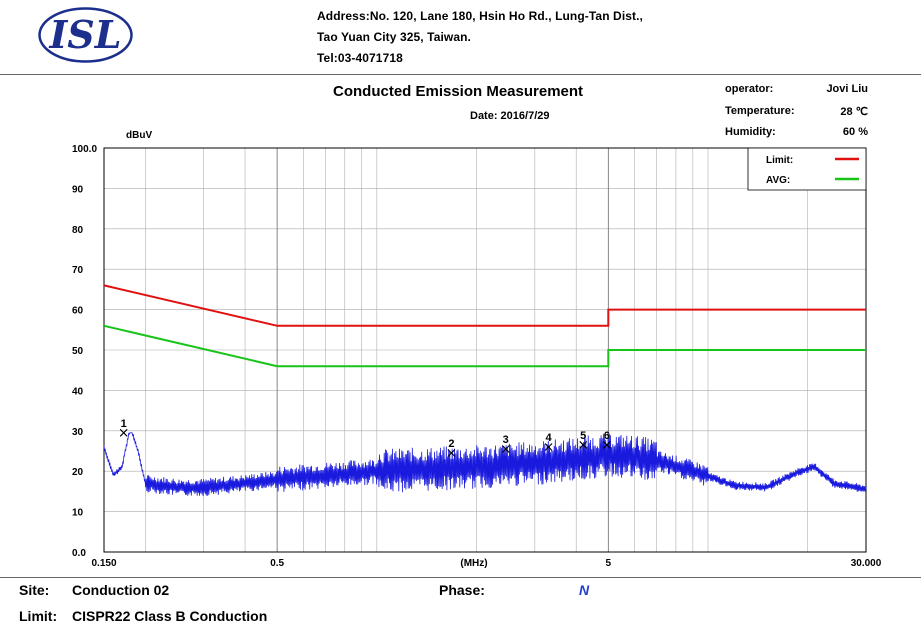  I want to click on limit-label: Limit:, so click(38, 616).